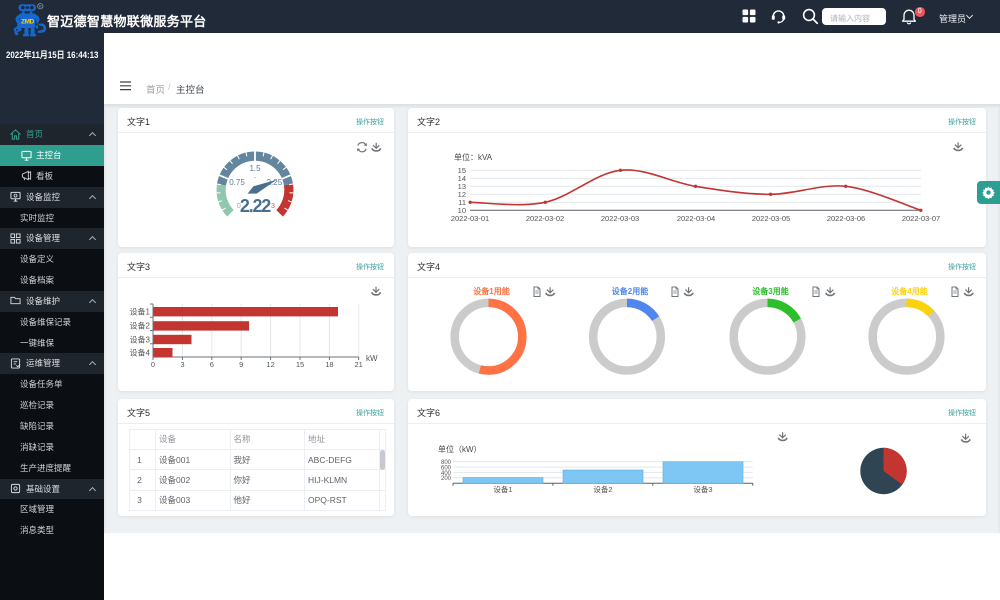  Describe the element at coordinates (545, 218) in the screenshot. I see `svg-text: 2022-03-02` at that location.